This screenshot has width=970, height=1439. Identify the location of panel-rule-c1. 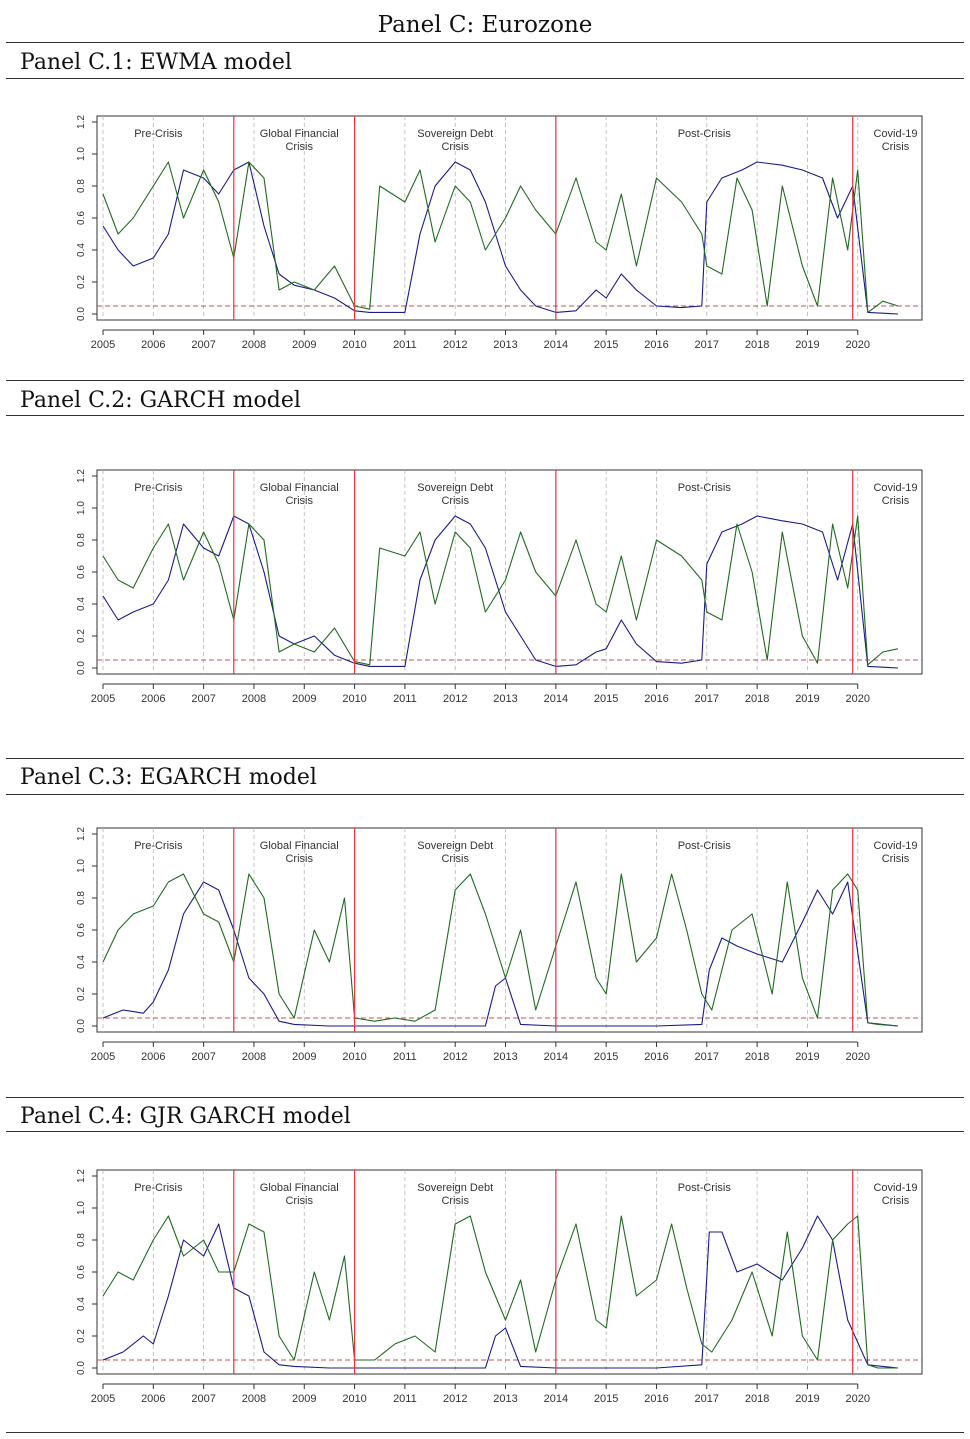
(485, 78).